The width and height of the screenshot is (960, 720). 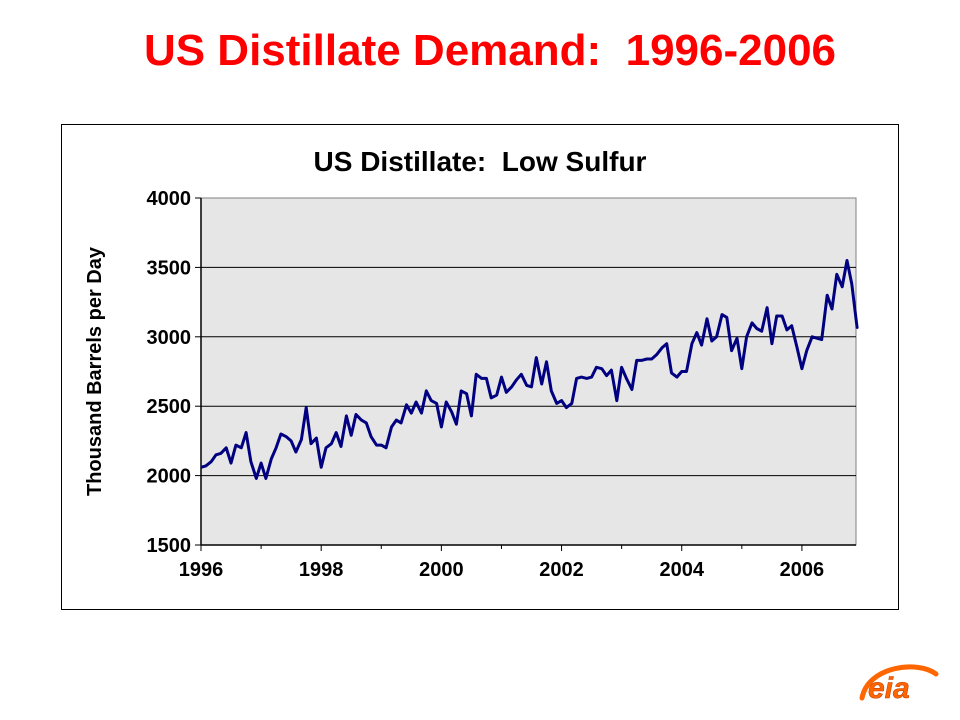 What do you see at coordinates (561, 570) in the screenshot?
I see `x-tick-label: 2002` at bounding box center [561, 570].